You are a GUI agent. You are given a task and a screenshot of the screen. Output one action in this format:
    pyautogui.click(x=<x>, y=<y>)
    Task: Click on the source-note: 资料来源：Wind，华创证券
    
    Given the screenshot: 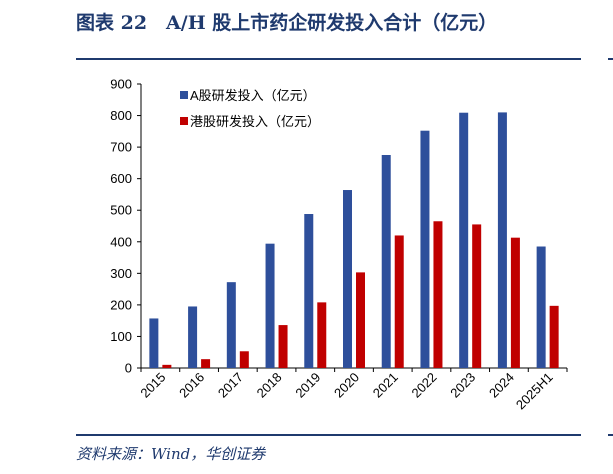 What is the action you would take?
    pyautogui.click(x=171, y=454)
    